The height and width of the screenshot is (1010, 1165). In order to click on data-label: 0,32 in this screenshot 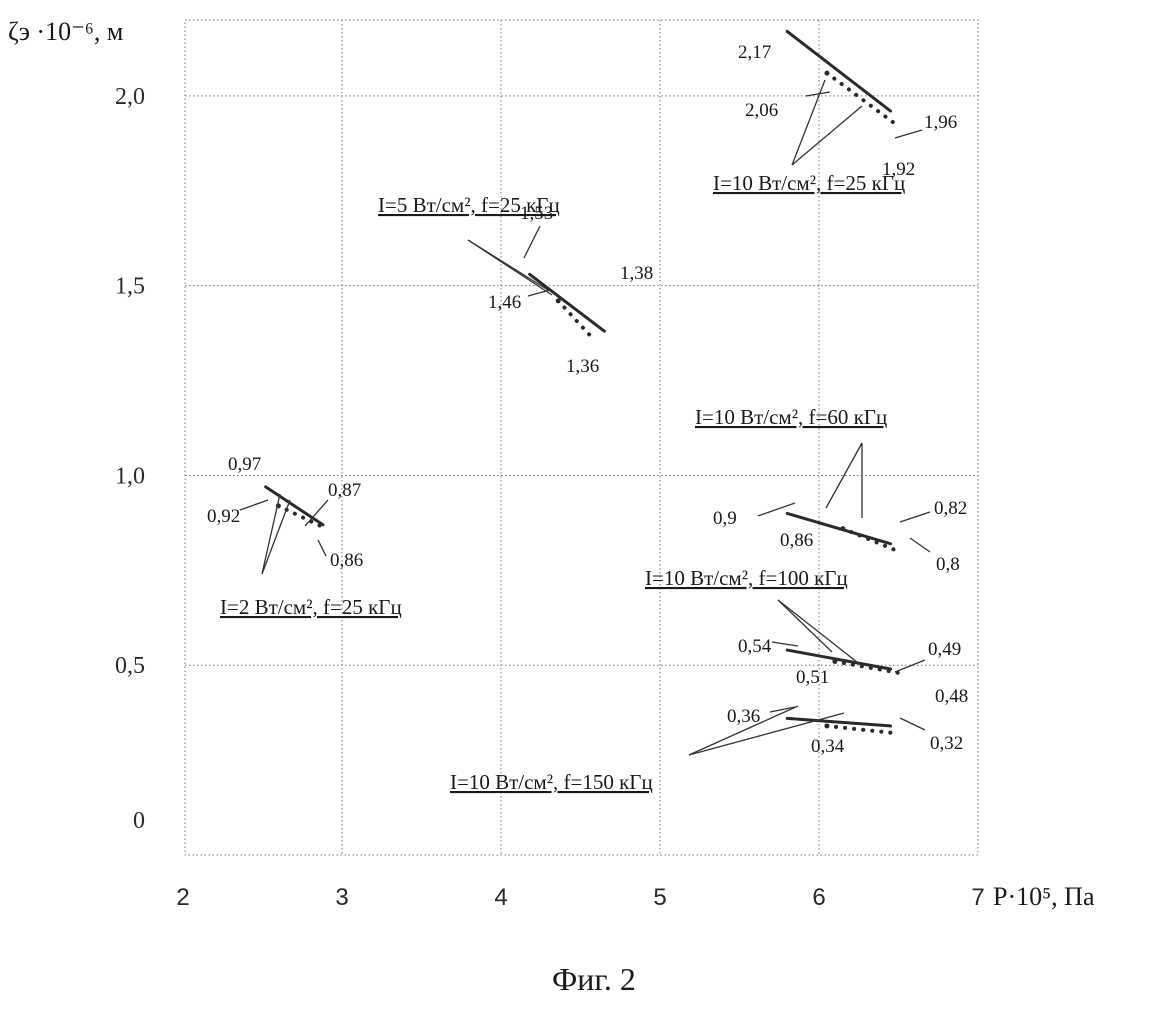, I will do `click(946, 743)`.